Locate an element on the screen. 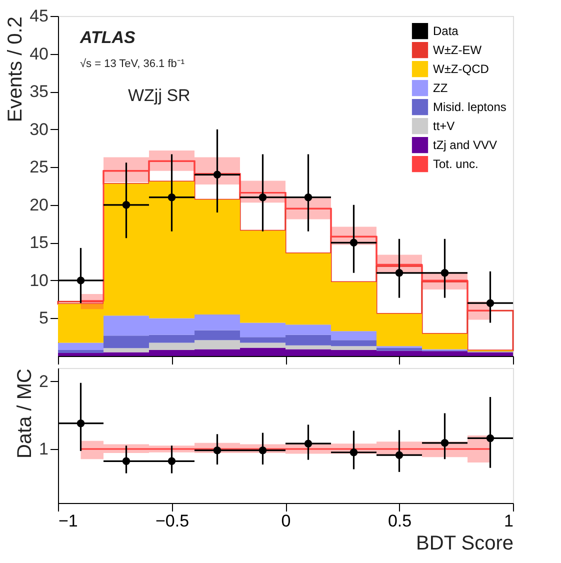 The width and height of the screenshot is (561, 563). annotation: WZjj SR is located at coordinates (159, 95).